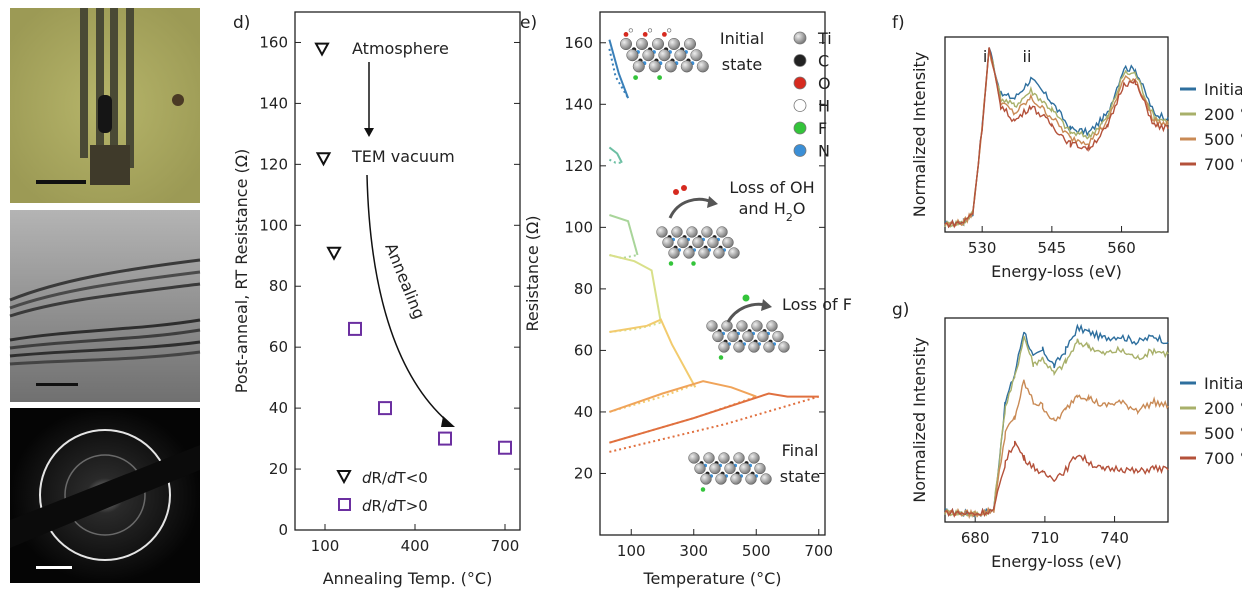  Describe the element at coordinates (403, 156) in the screenshot. I see `annotation-tem-vacuum: TEM vacuum` at that location.